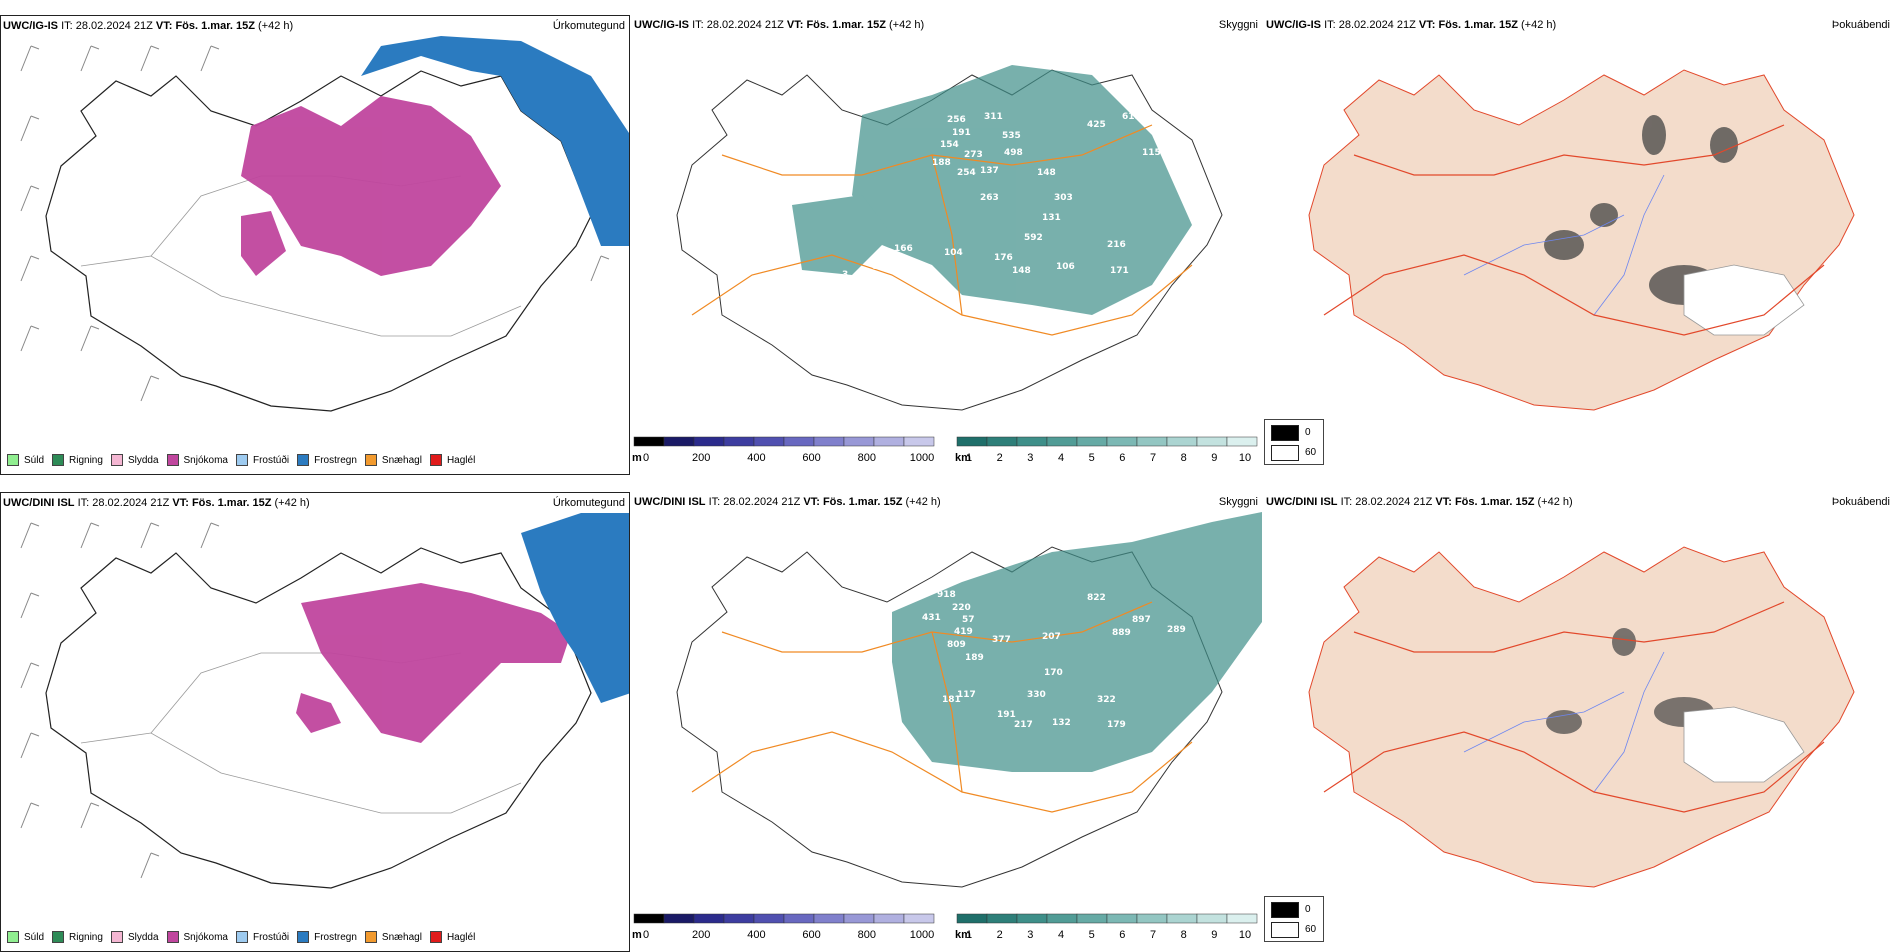 Image resolution: width=1900 pixels, height=952 pixels. What do you see at coordinates (1000, 458) in the screenshot?
I see `colorbar-tick-label: 2` at bounding box center [1000, 458].